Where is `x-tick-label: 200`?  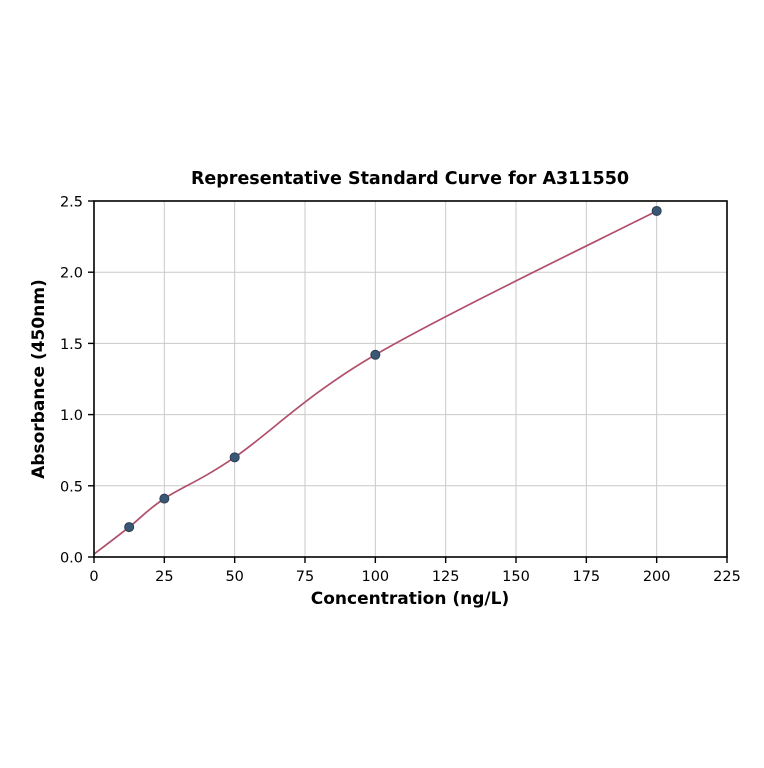 x-tick-label: 200 is located at coordinates (657, 577).